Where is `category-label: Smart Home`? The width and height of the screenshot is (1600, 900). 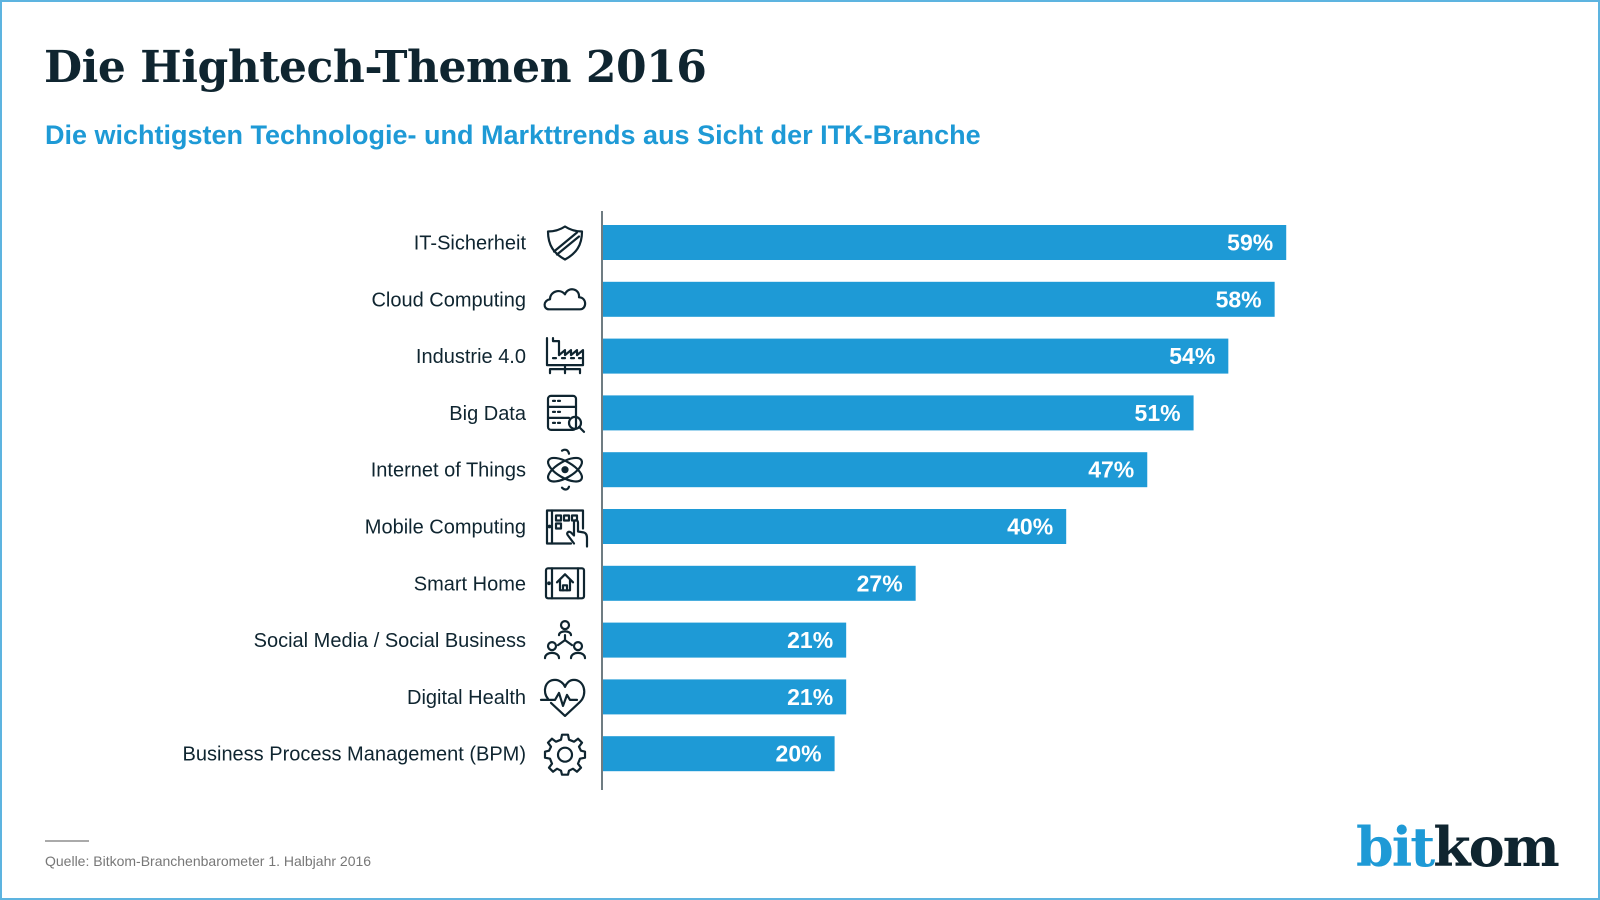 category-label: Smart Home is located at coordinates (470, 584).